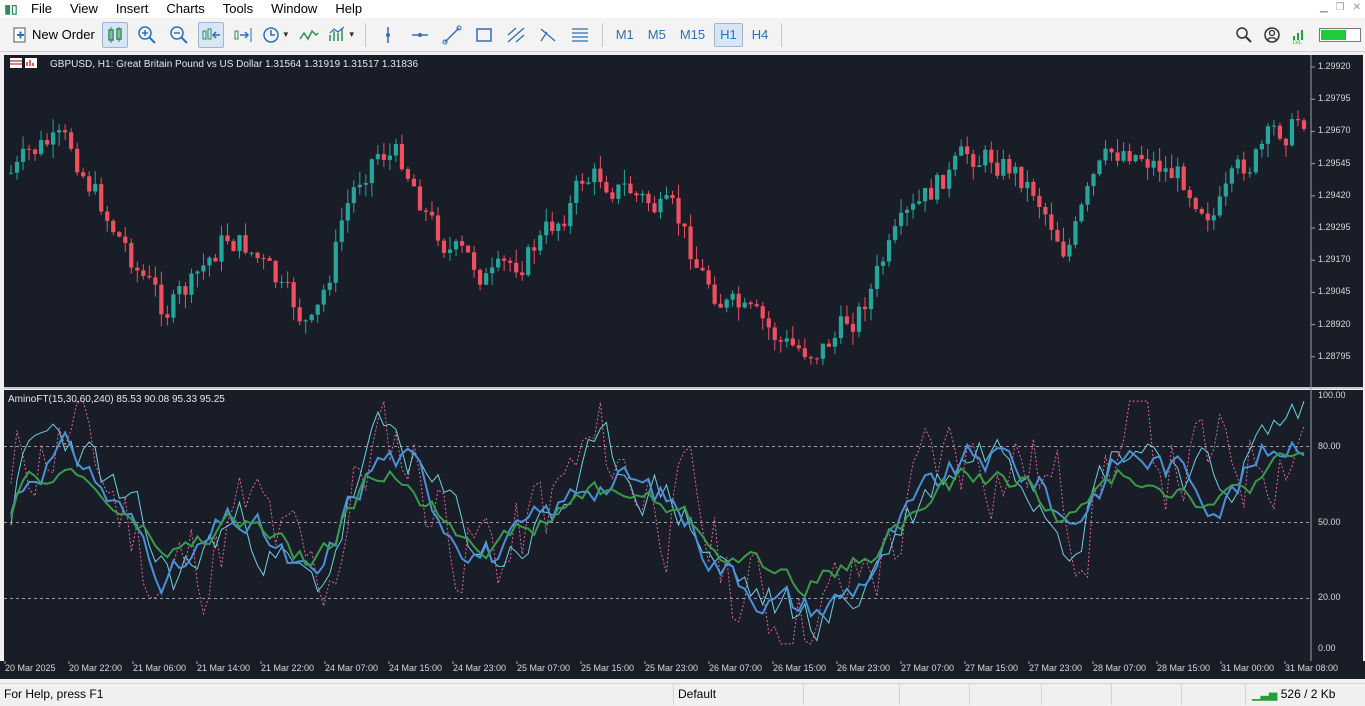 The width and height of the screenshot is (1365, 706). I want to click on menu-window: Window, so click(294, 8).